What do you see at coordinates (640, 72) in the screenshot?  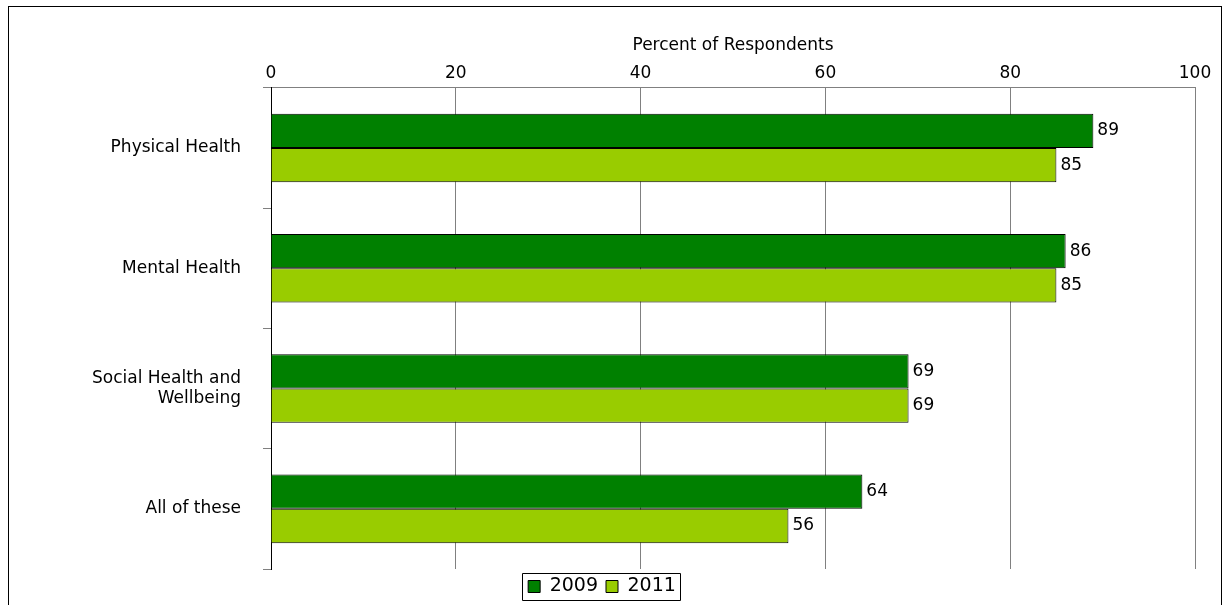 I see `x-tick-label: 40` at bounding box center [640, 72].